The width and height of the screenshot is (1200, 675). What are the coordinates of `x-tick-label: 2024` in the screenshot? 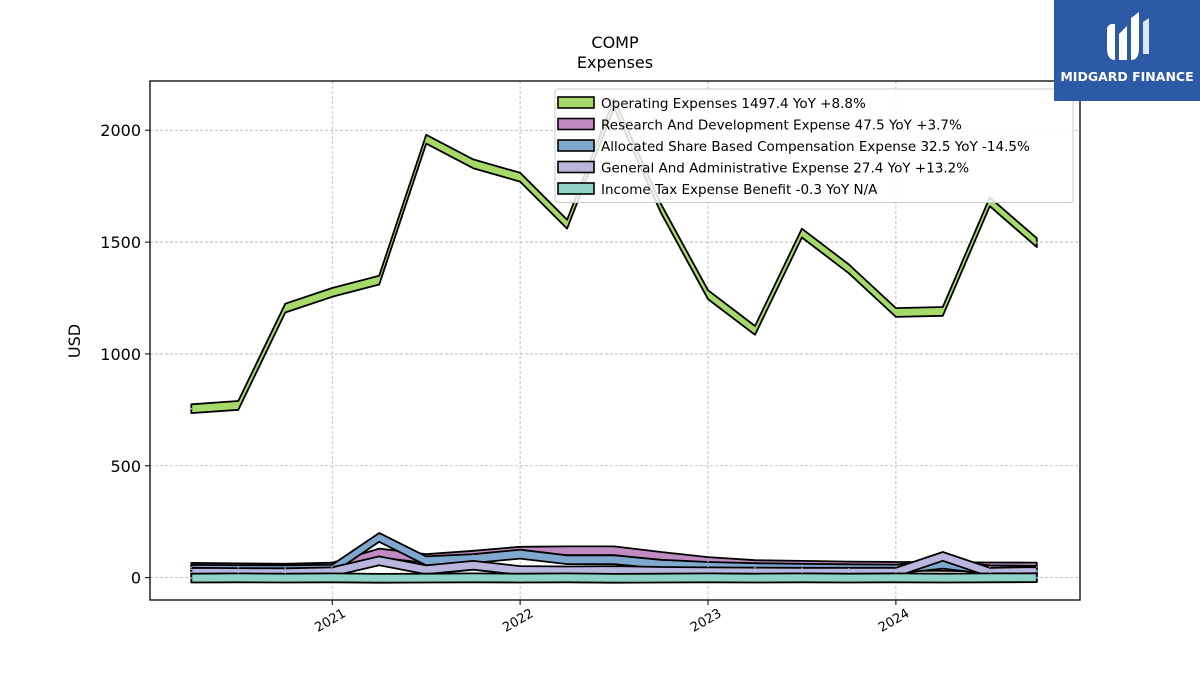 It's located at (894, 621).